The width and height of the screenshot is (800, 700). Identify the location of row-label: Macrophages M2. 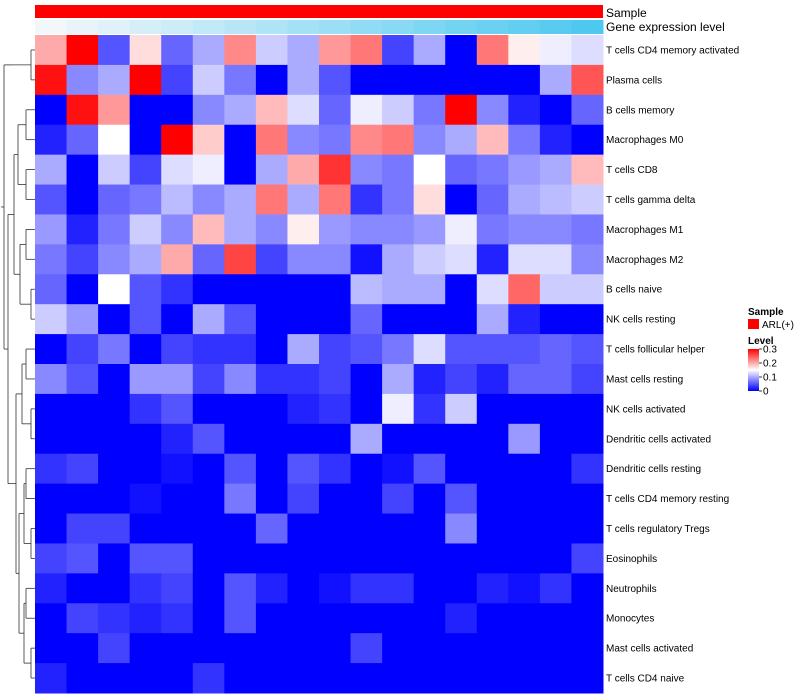
(645, 260).